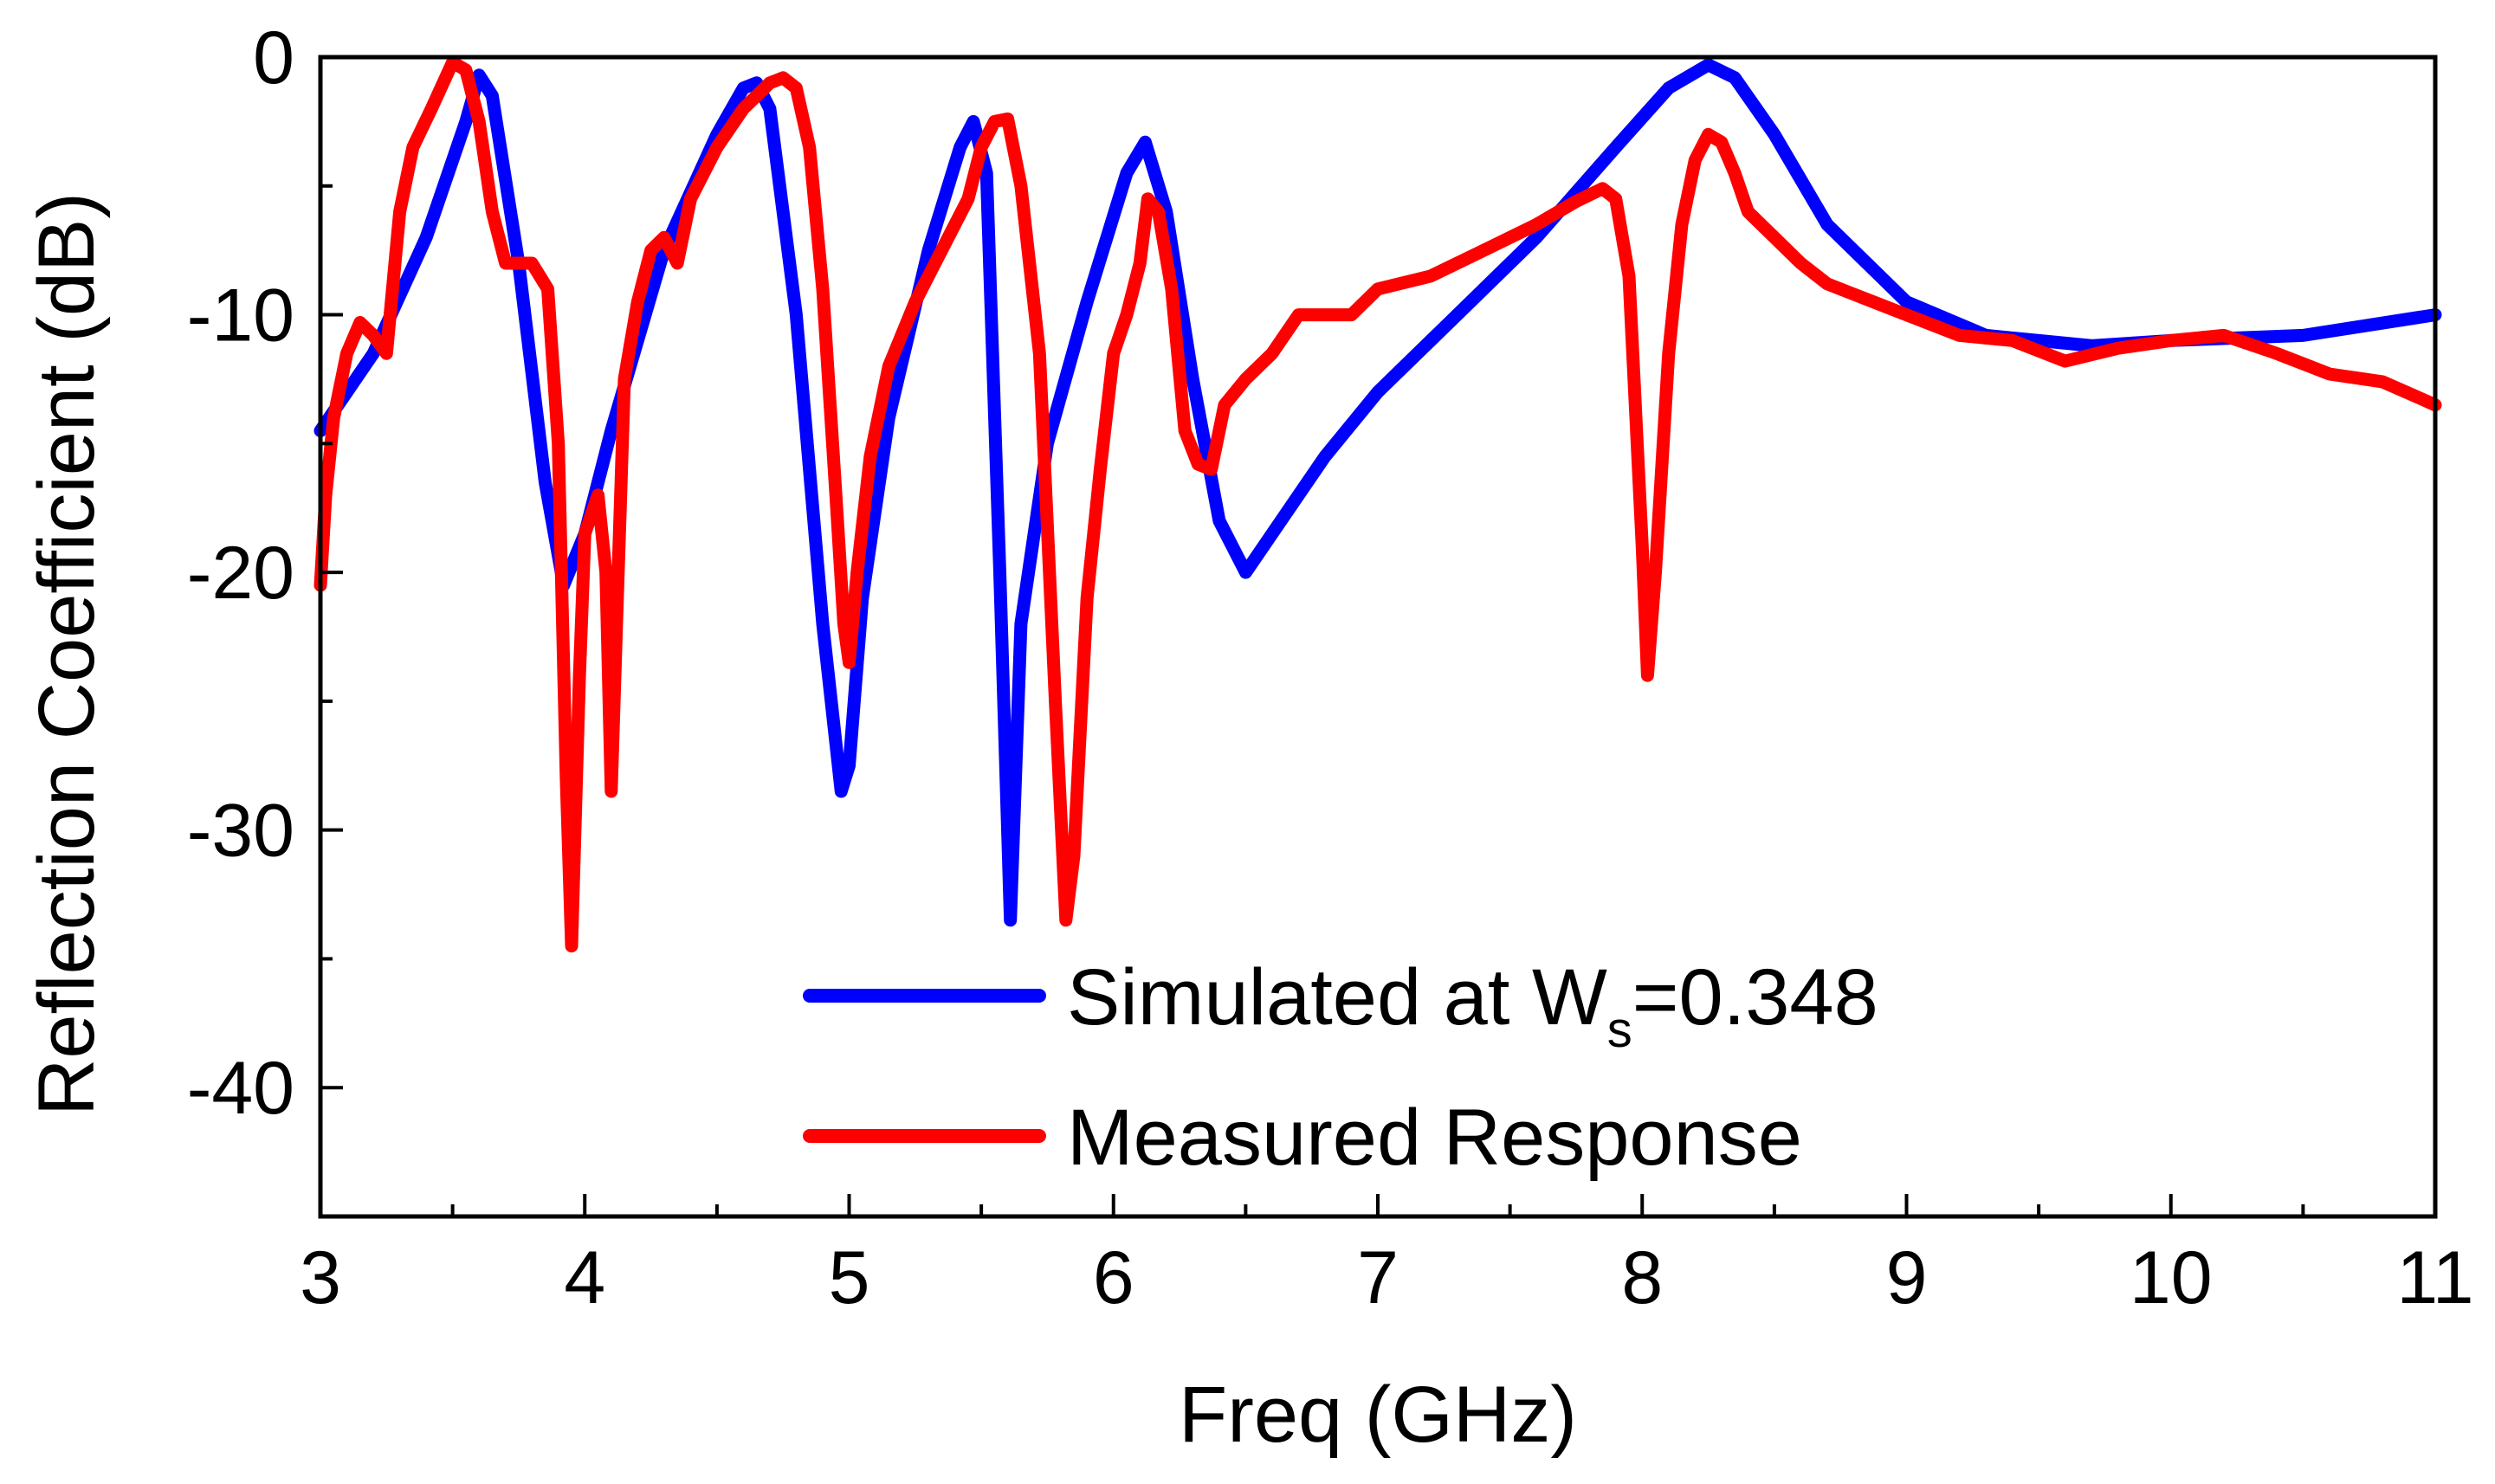  I want to click on y-tick-label: -40, so click(241, 1088).